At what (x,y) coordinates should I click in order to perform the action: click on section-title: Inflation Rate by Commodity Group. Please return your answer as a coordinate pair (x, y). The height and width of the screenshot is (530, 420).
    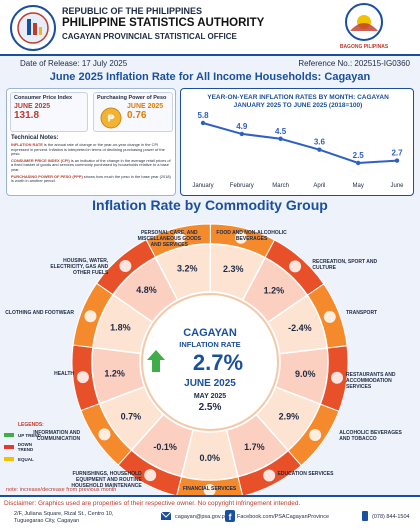
    Looking at the image, I should click on (210, 205).